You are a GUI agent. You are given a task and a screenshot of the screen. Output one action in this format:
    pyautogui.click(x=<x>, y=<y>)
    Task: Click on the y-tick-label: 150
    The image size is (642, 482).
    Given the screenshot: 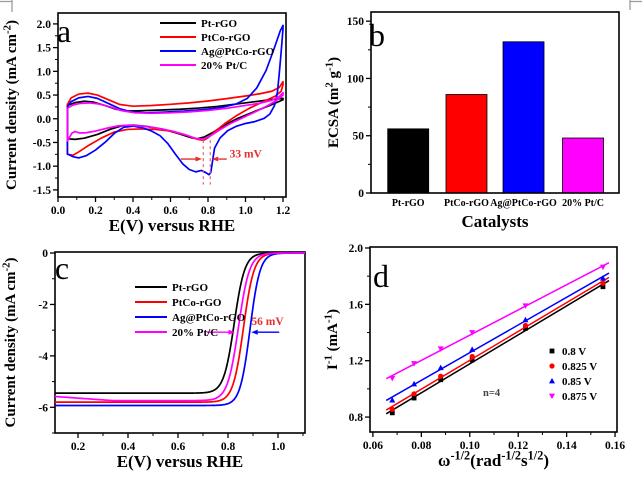 What is the action you would take?
    pyautogui.click(x=356, y=22)
    